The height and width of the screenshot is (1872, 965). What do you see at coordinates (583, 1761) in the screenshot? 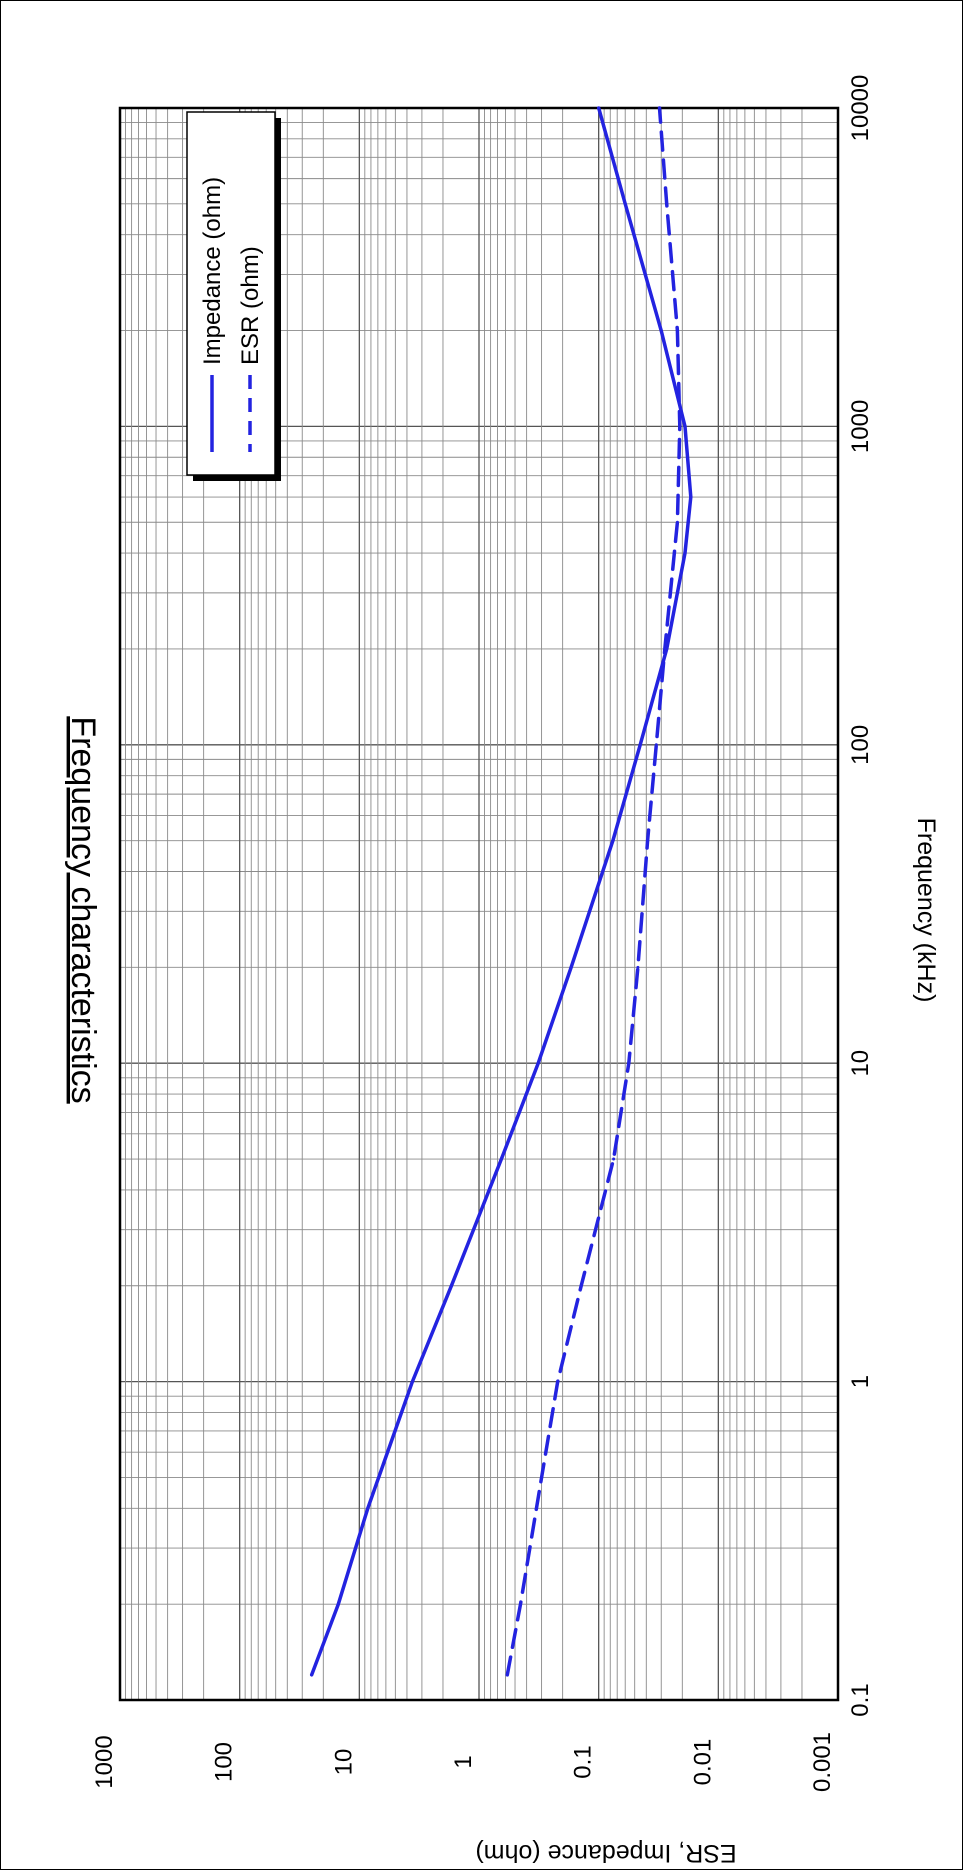
I see `impedance-tick-label: 0.1` at bounding box center [583, 1761].